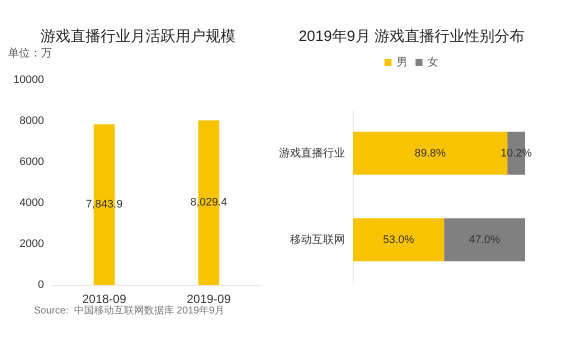  Describe the element at coordinates (32, 203) in the screenshot. I see `y-tick-label: 4000` at that location.